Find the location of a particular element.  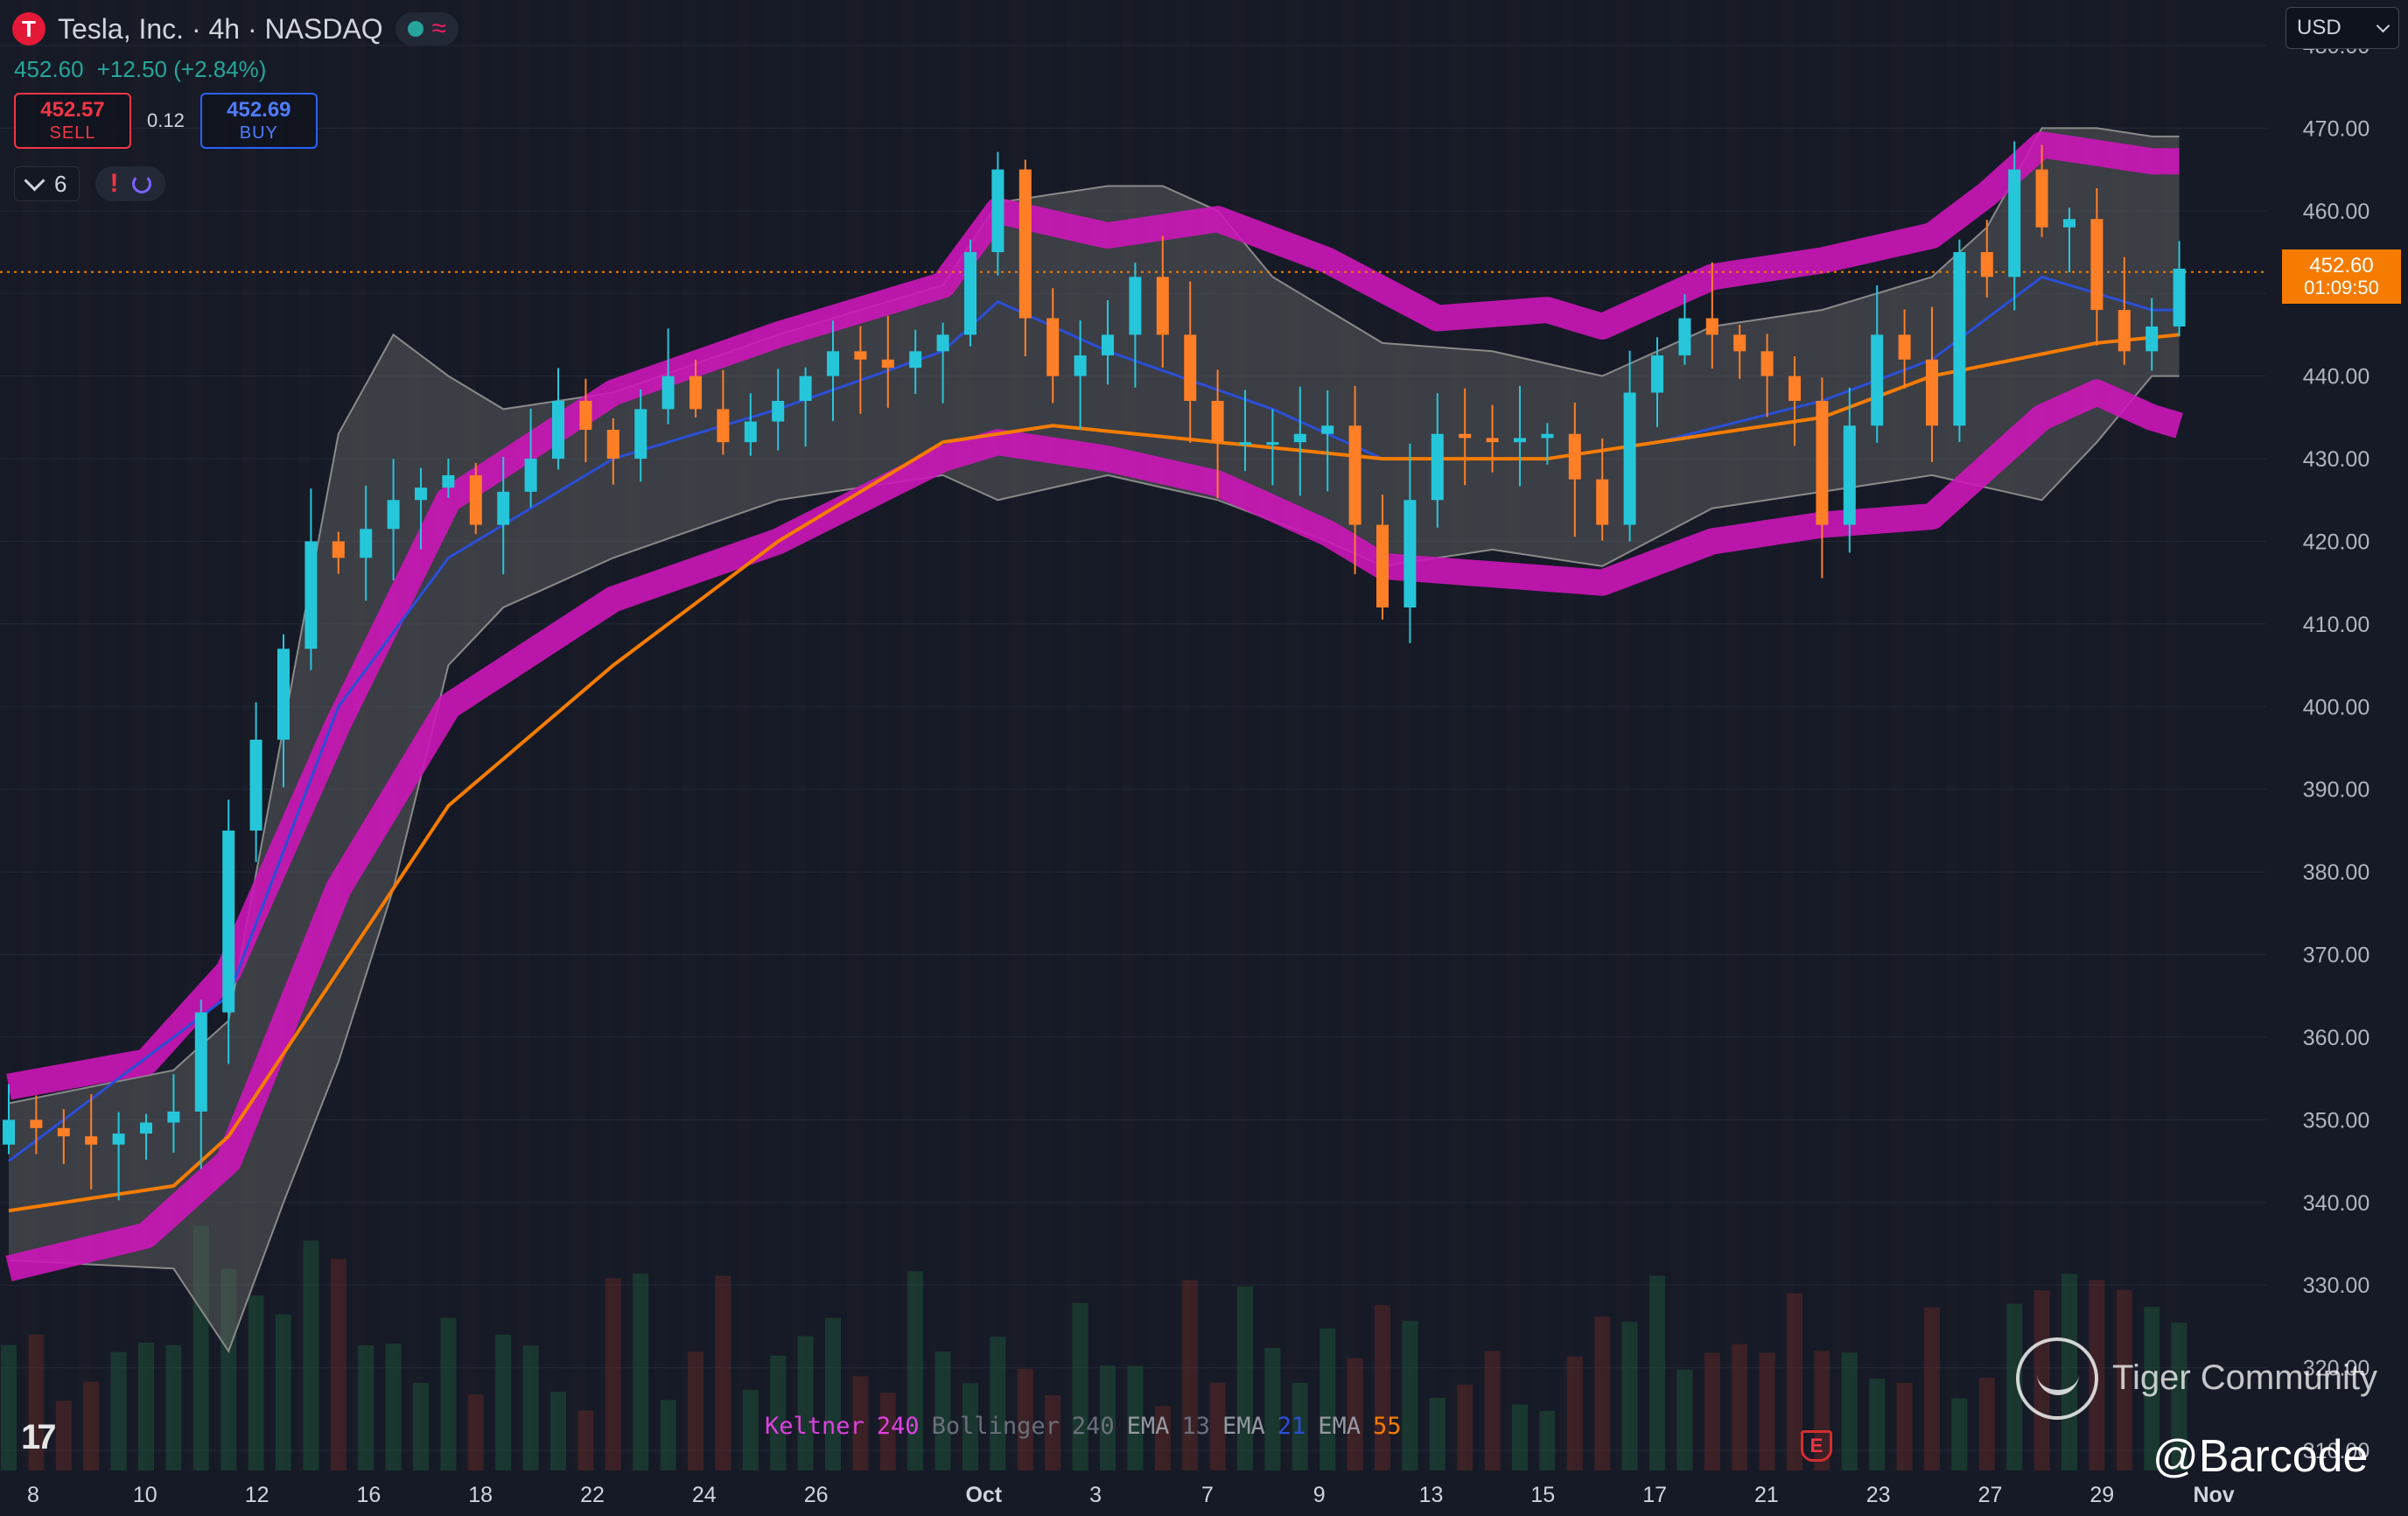

legend-ema55-param: 55 is located at coordinates (1387, 1426).